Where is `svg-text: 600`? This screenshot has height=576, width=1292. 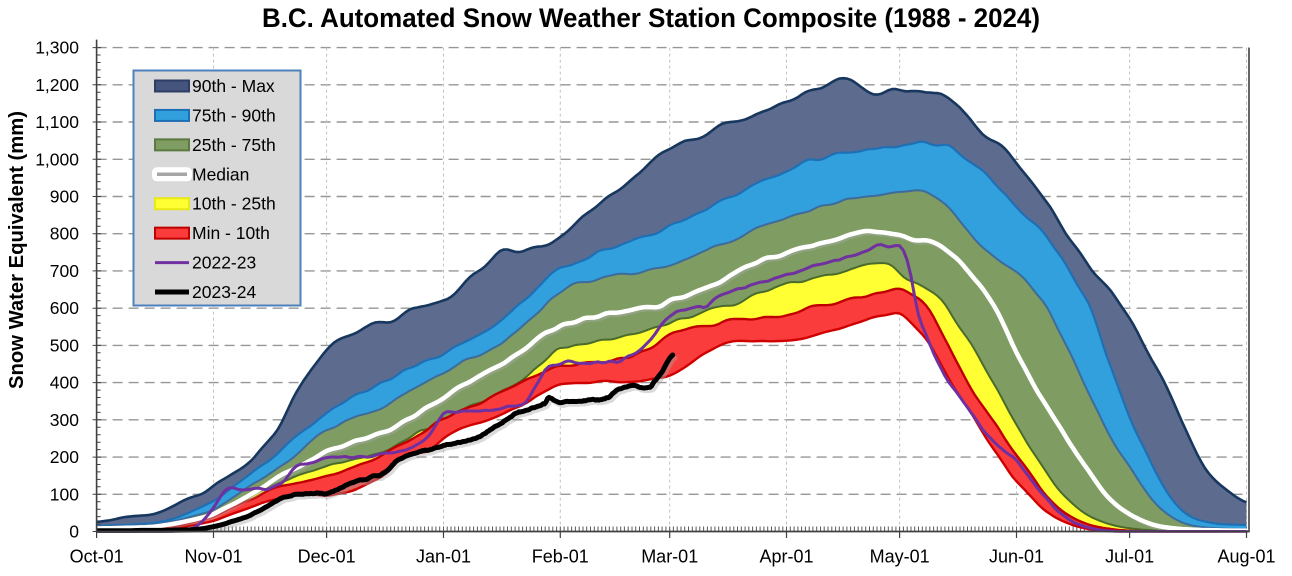
svg-text: 600 is located at coordinates (64, 308).